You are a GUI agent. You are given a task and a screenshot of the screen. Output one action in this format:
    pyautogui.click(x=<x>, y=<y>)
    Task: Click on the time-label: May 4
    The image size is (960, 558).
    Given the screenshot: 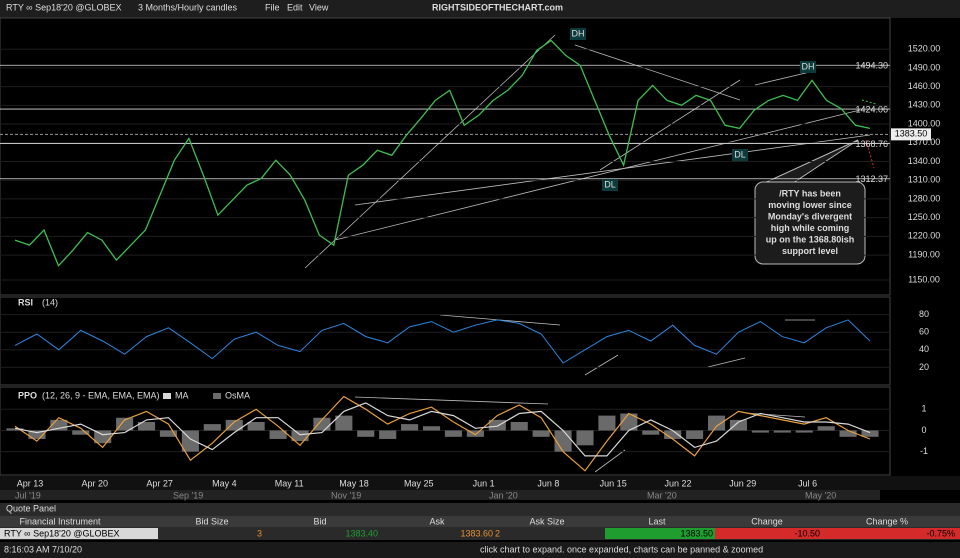 What is the action you would take?
    pyautogui.click(x=224, y=483)
    